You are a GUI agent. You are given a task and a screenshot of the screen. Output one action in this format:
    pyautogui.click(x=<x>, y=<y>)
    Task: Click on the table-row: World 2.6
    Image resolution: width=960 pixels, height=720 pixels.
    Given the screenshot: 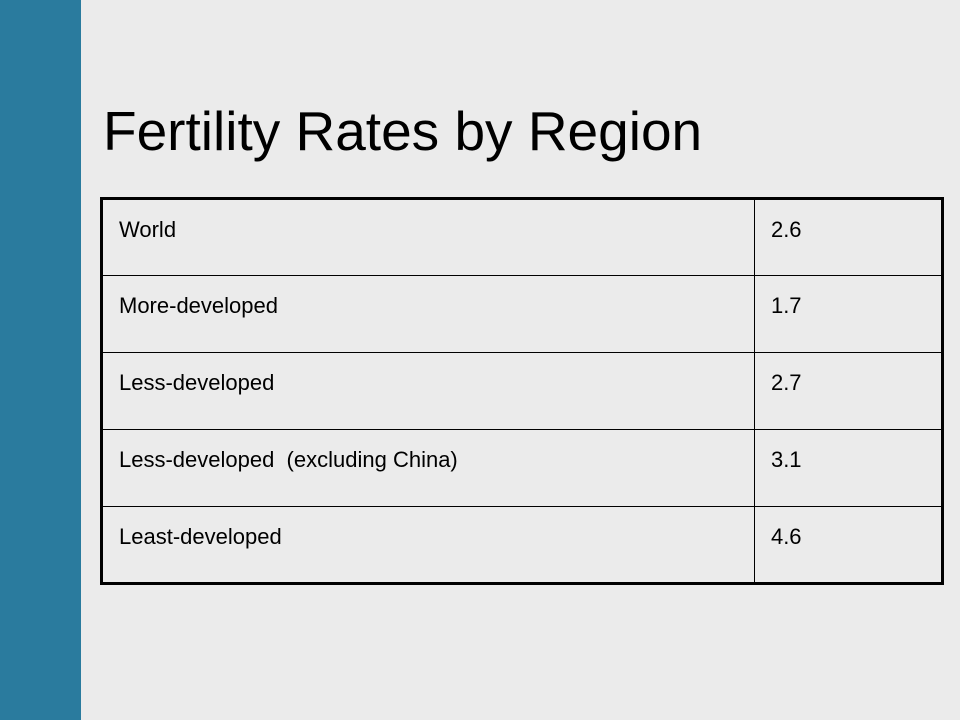 What is the action you would take?
    pyautogui.click(x=522, y=237)
    